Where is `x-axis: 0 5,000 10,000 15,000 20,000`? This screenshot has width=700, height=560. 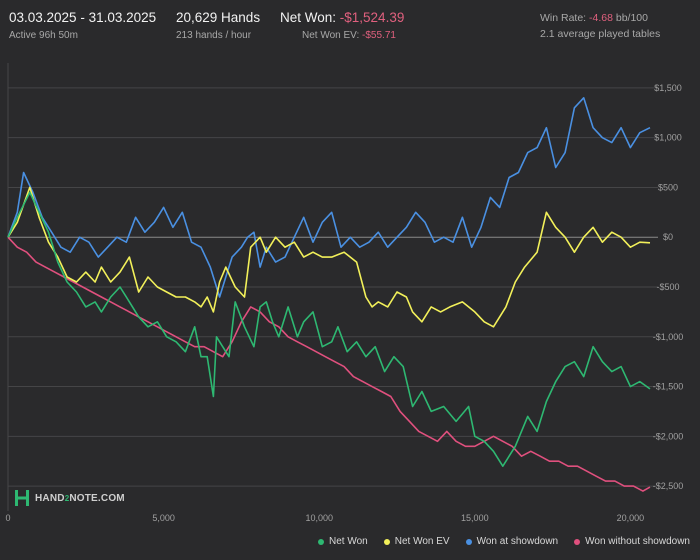
x-axis: 0 5,000 10,000 15,000 20,000 is located at coordinates (324, 518).